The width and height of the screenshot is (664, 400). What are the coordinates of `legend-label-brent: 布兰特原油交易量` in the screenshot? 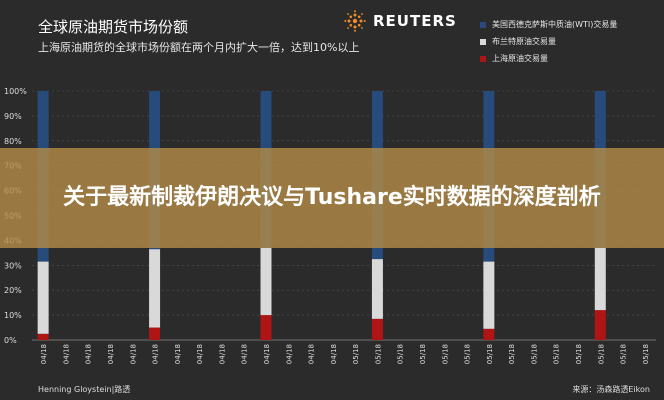 It's located at (524, 41).